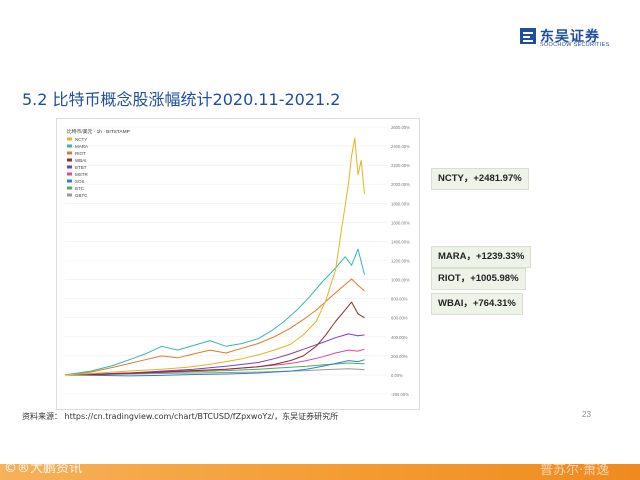 This screenshot has height=480, width=640. What do you see at coordinates (575, 470) in the screenshot?
I see `watermark-right: 普苏尔·萧逸` at bounding box center [575, 470].